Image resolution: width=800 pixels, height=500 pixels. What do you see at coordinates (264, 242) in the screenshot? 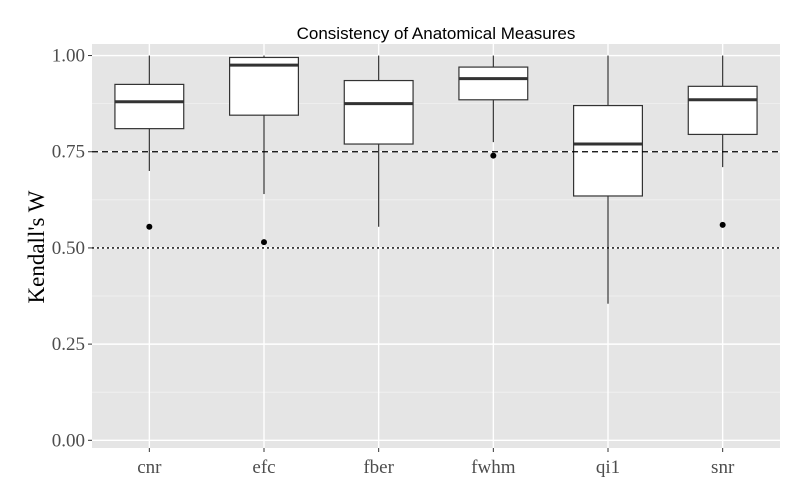
I see `outlier-point-efc` at bounding box center [264, 242].